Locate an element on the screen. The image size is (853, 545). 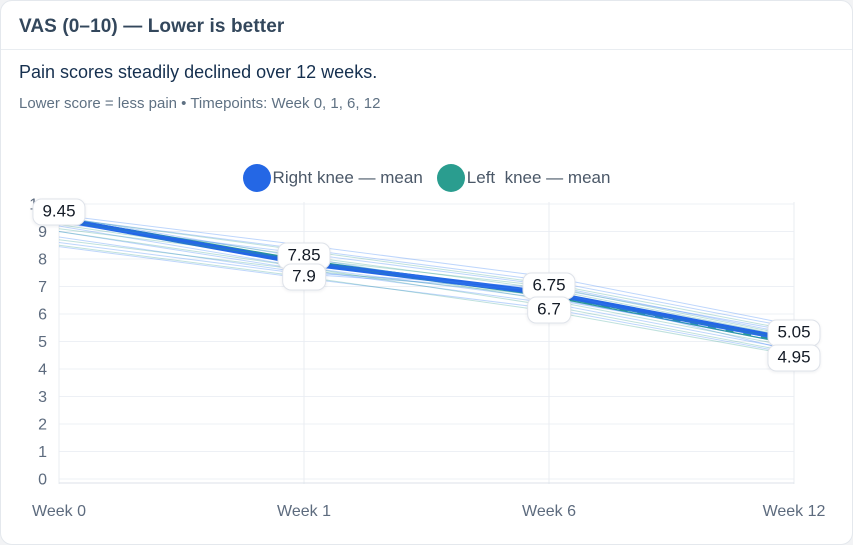
y-axis-tick: 5 is located at coordinates (42, 342).